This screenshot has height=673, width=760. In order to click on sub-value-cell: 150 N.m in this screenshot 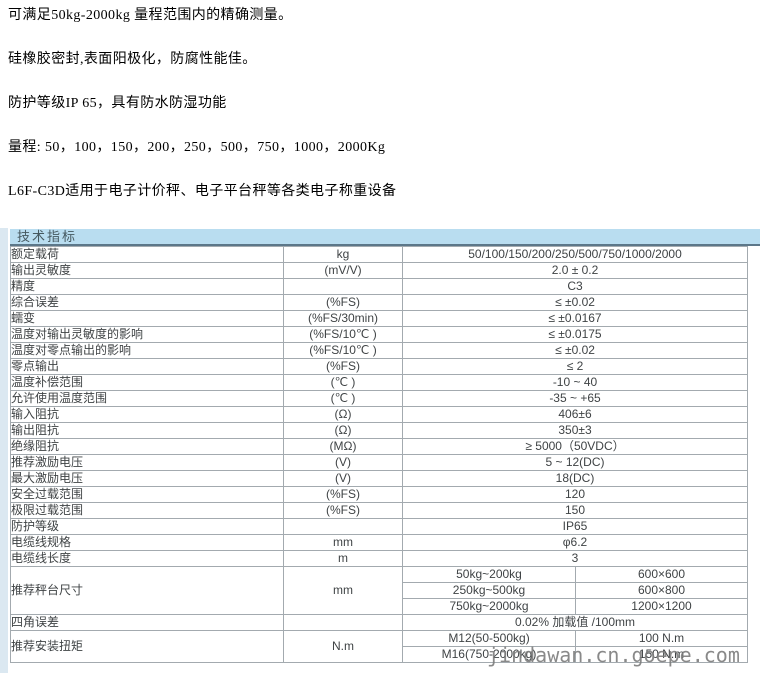, I will do `click(661, 654)`.